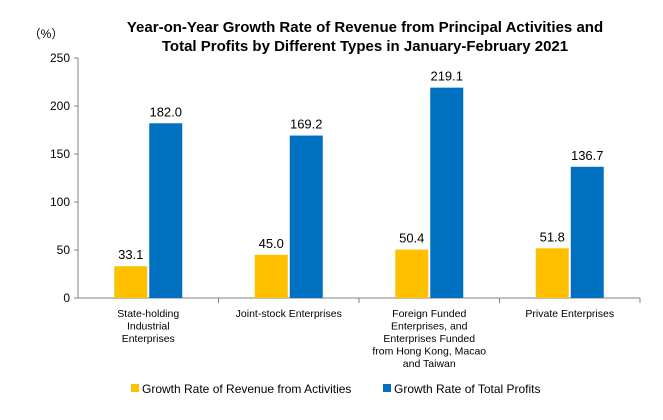 The height and width of the screenshot is (420, 663). What do you see at coordinates (135, 388) in the screenshot?
I see `legend-swatch-revenue` at bounding box center [135, 388].